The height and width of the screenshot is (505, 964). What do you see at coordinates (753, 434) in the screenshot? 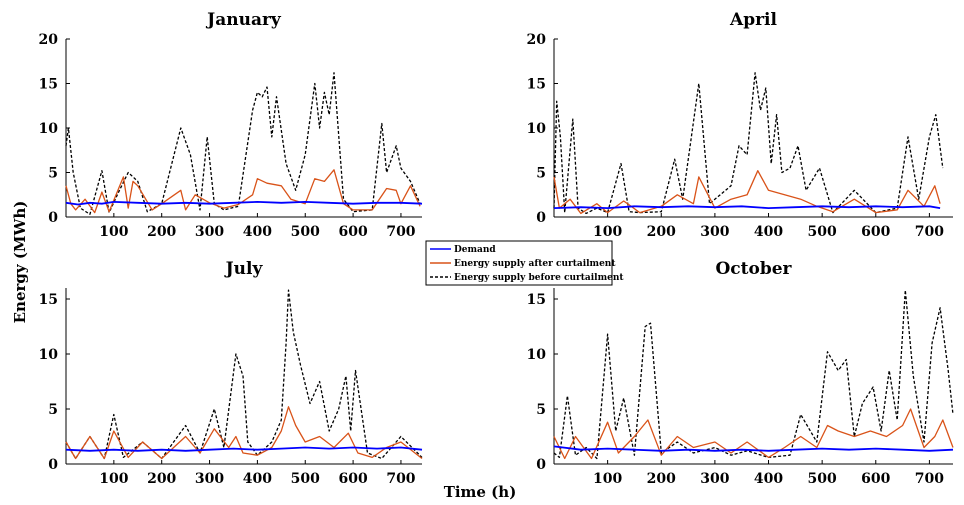
I see `series-line-energy-supply-after-curtailment-october` at bounding box center [753, 434].